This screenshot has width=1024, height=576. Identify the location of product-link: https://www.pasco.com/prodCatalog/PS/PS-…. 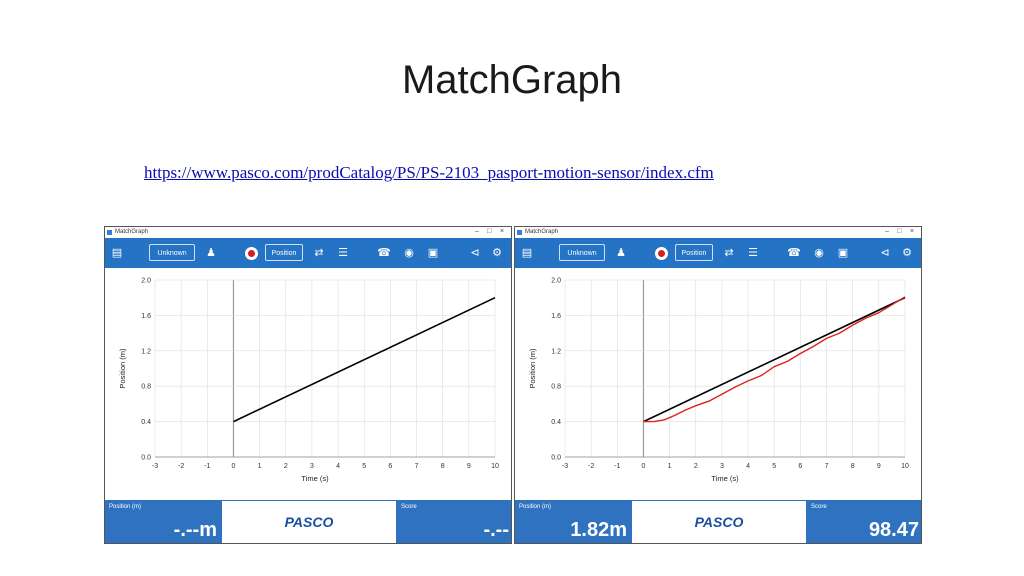
(429, 172).